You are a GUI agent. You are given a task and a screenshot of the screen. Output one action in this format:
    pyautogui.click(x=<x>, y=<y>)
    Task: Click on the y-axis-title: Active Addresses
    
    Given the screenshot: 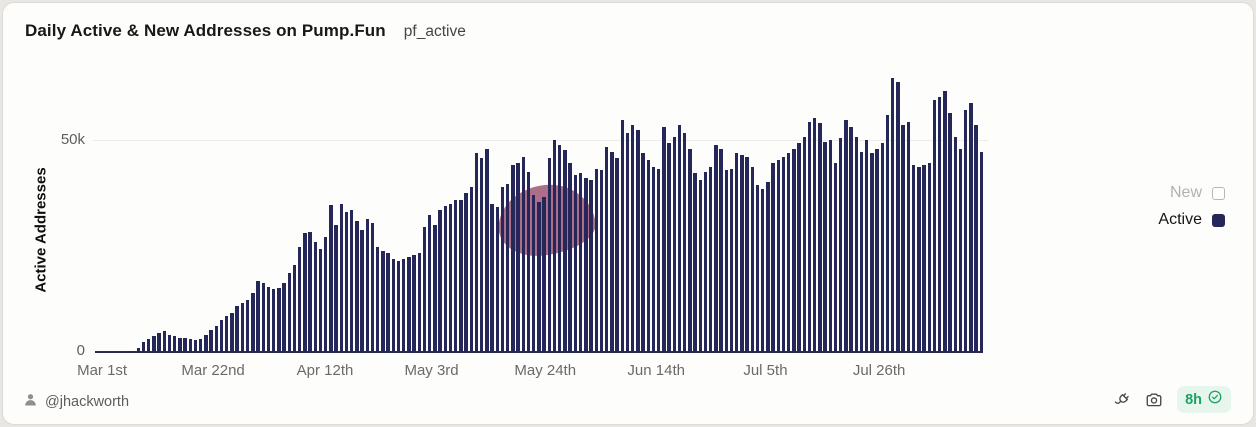 What is the action you would take?
    pyautogui.click(x=41, y=230)
    